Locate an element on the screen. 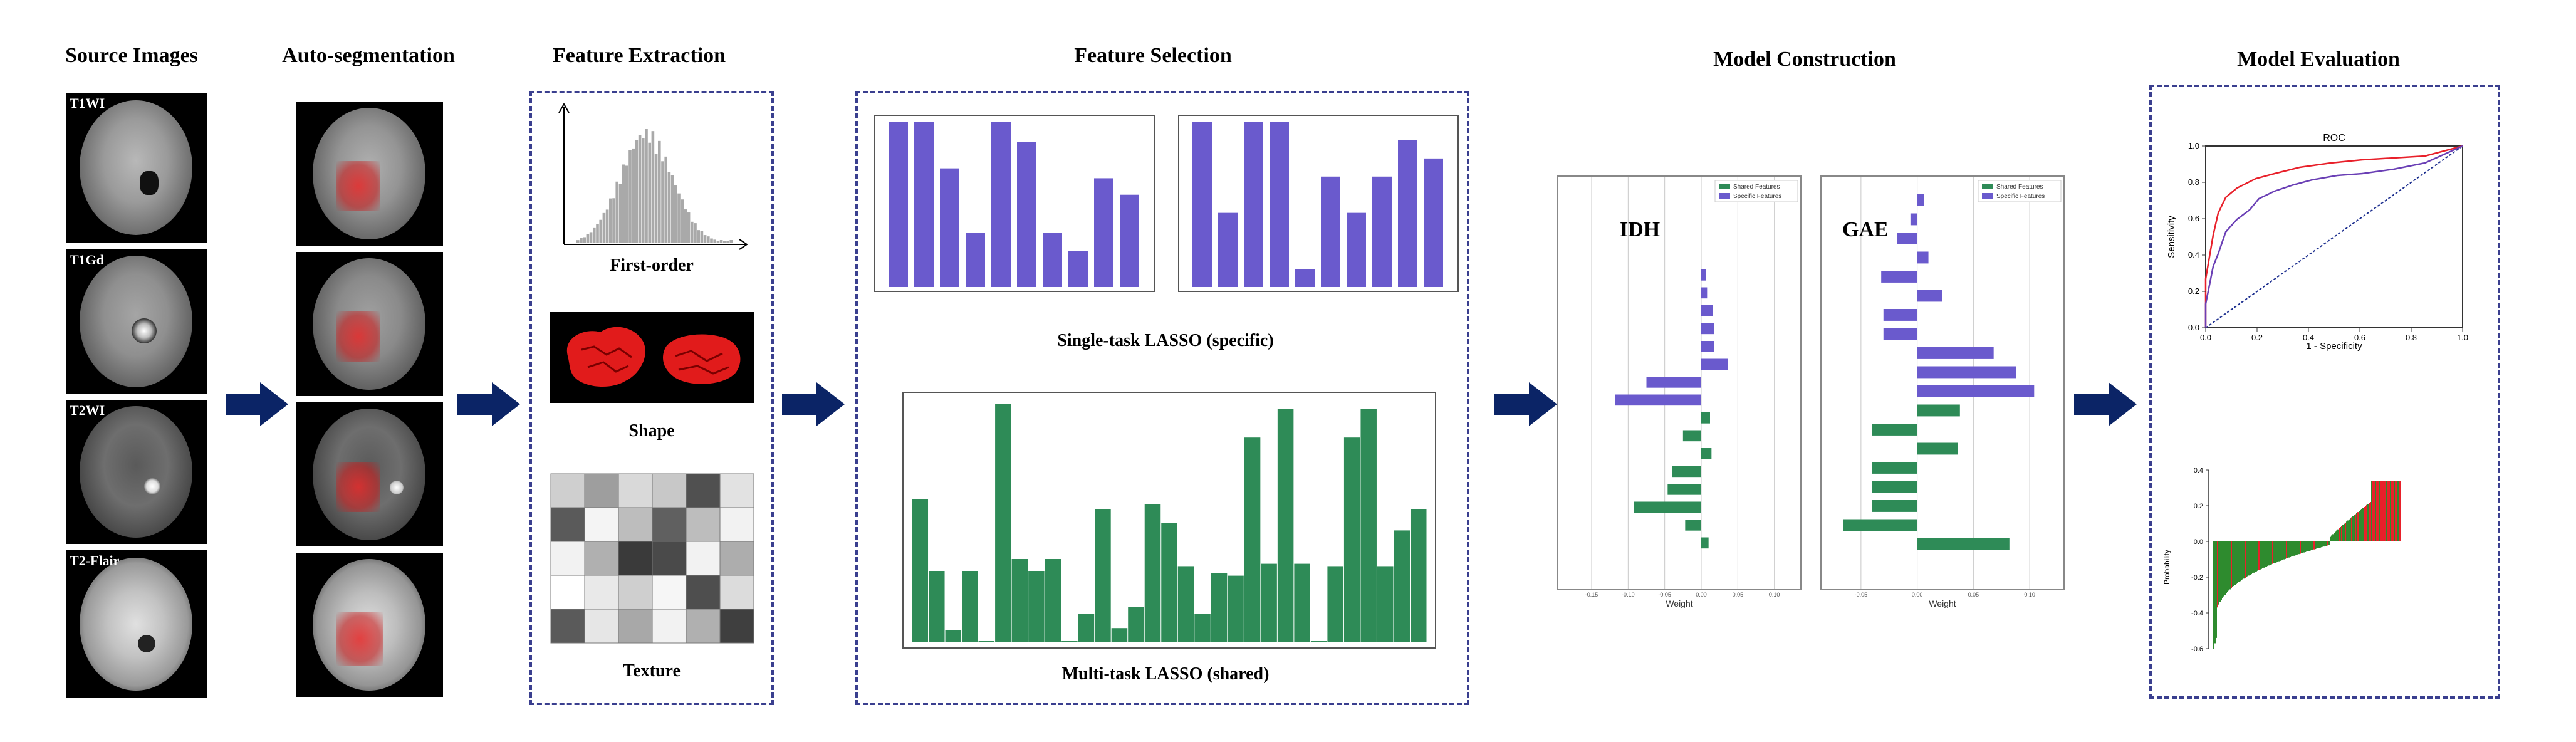 This screenshot has width=2576, height=742. roc-y-label: Sensitivity is located at coordinates (2171, 237).